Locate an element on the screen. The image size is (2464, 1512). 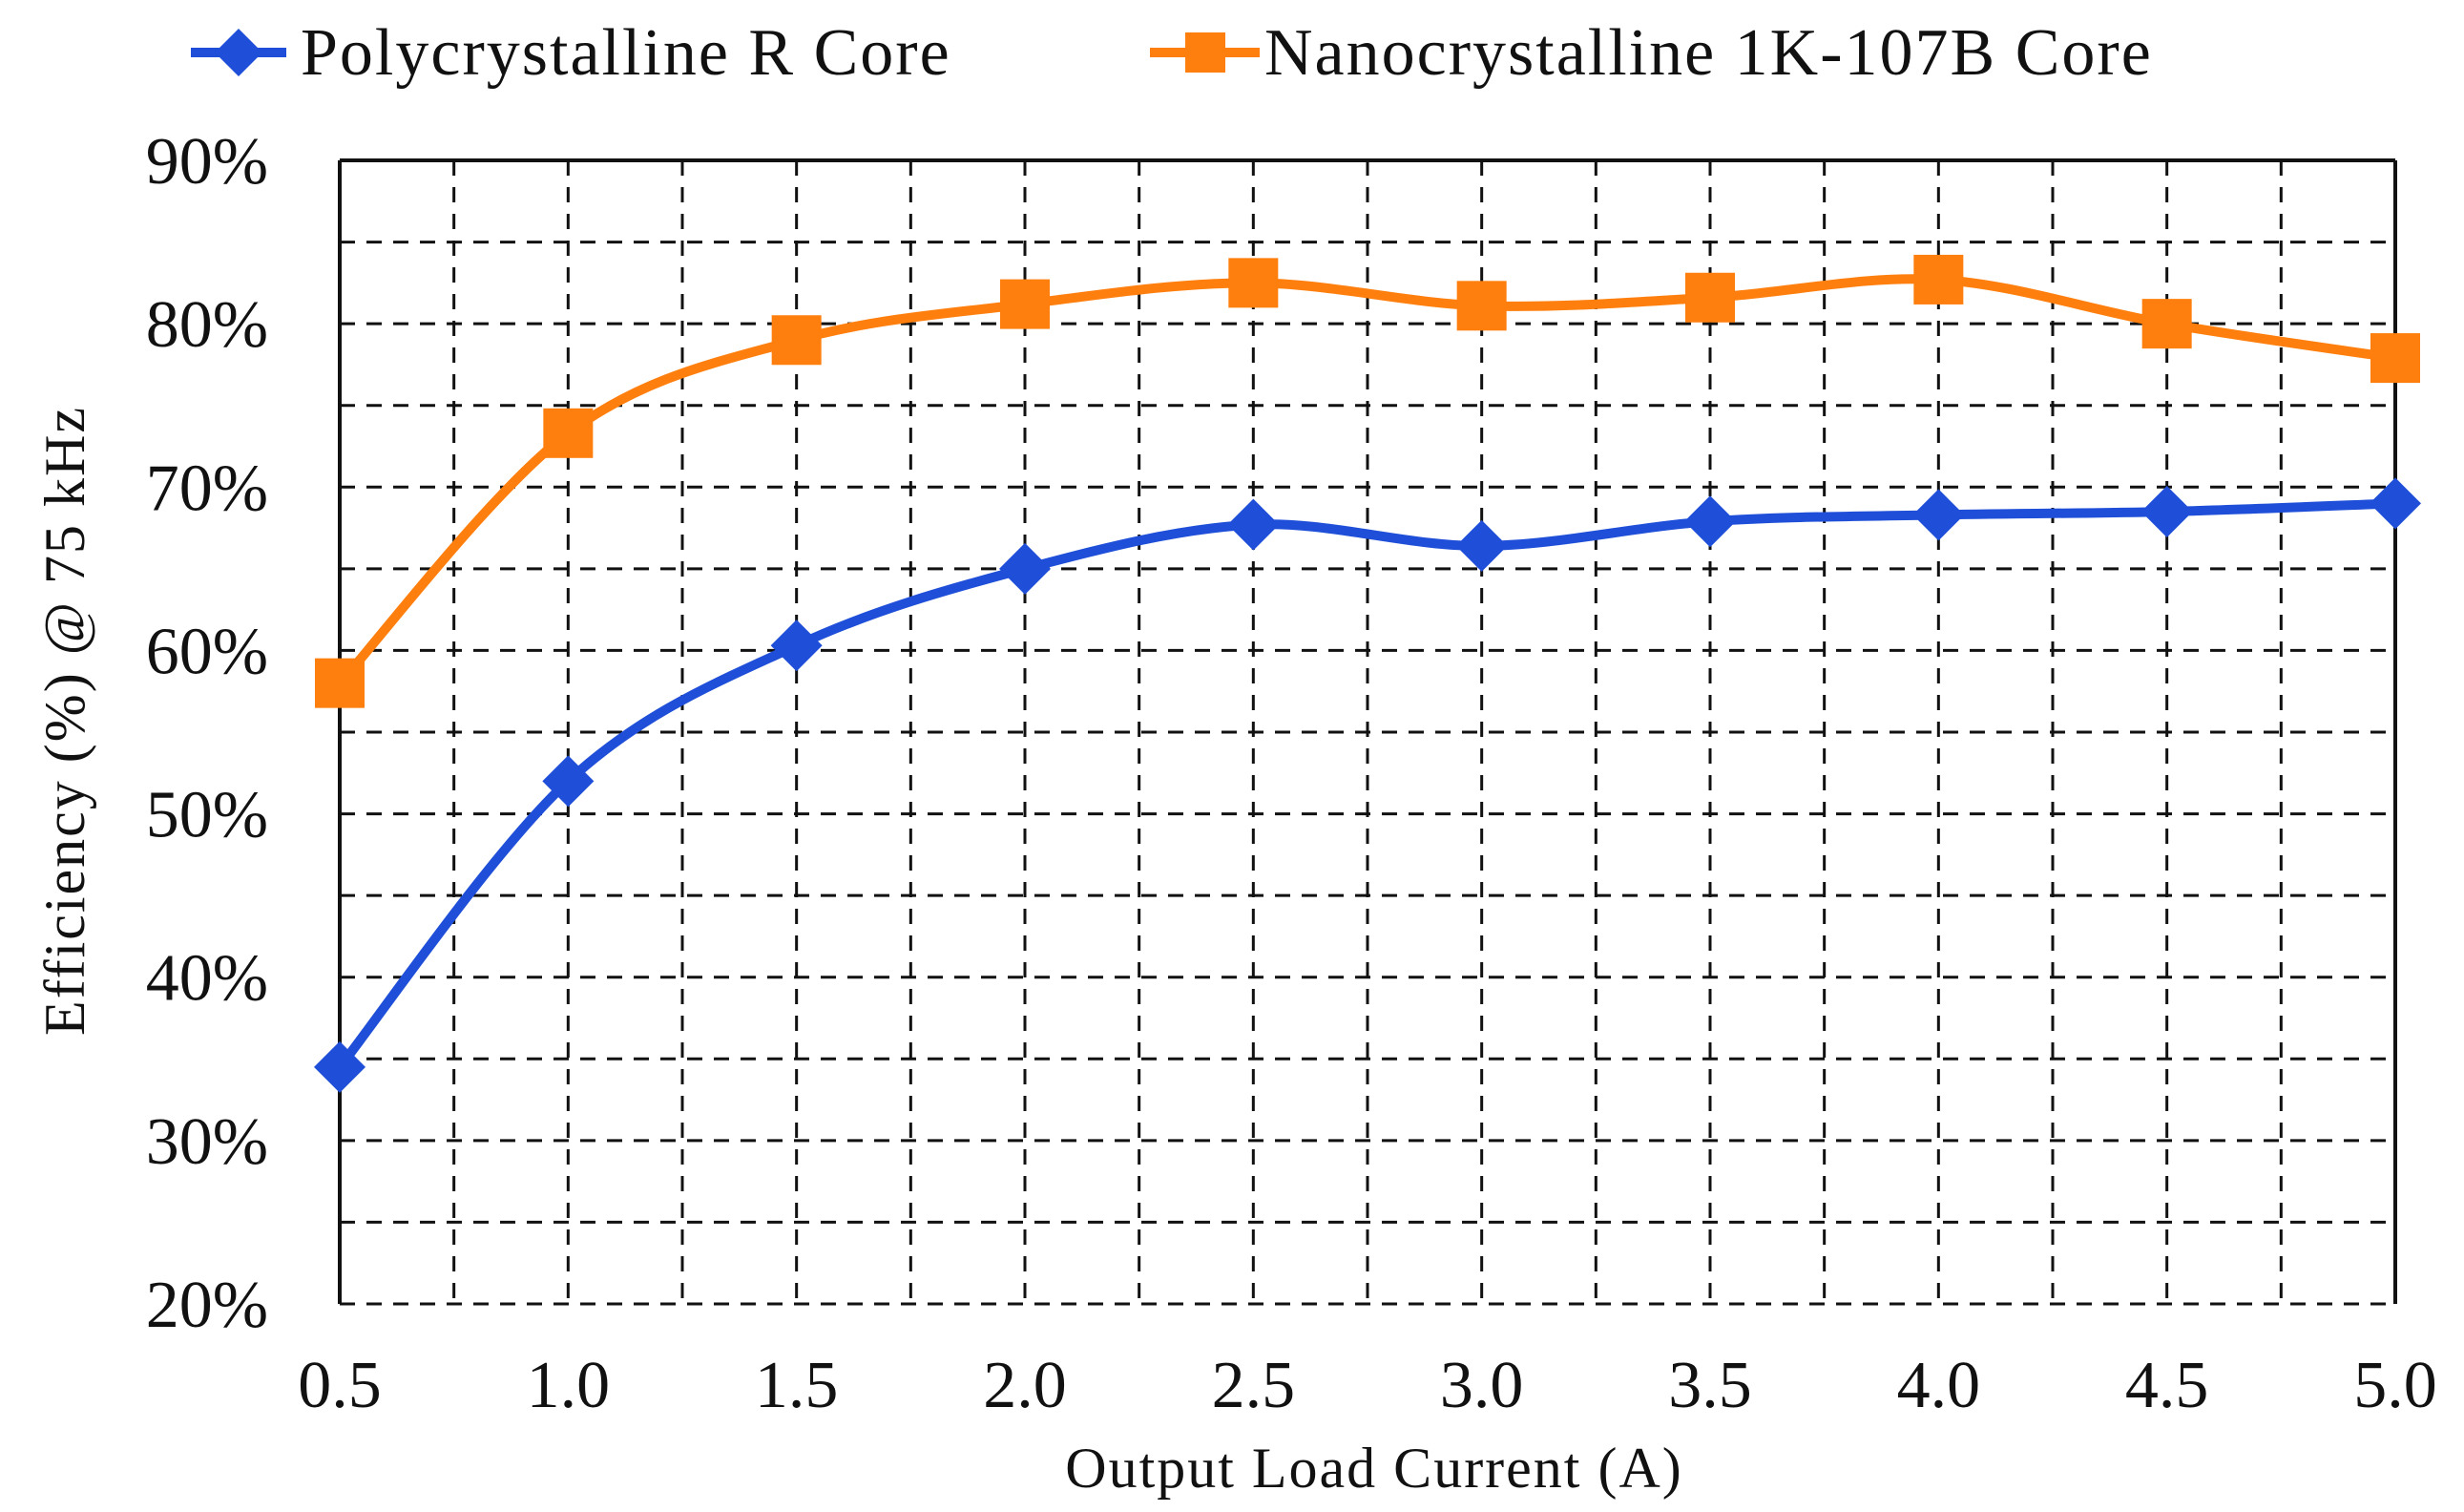
x-tick-label: 1.0 is located at coordinates (569, 1386).